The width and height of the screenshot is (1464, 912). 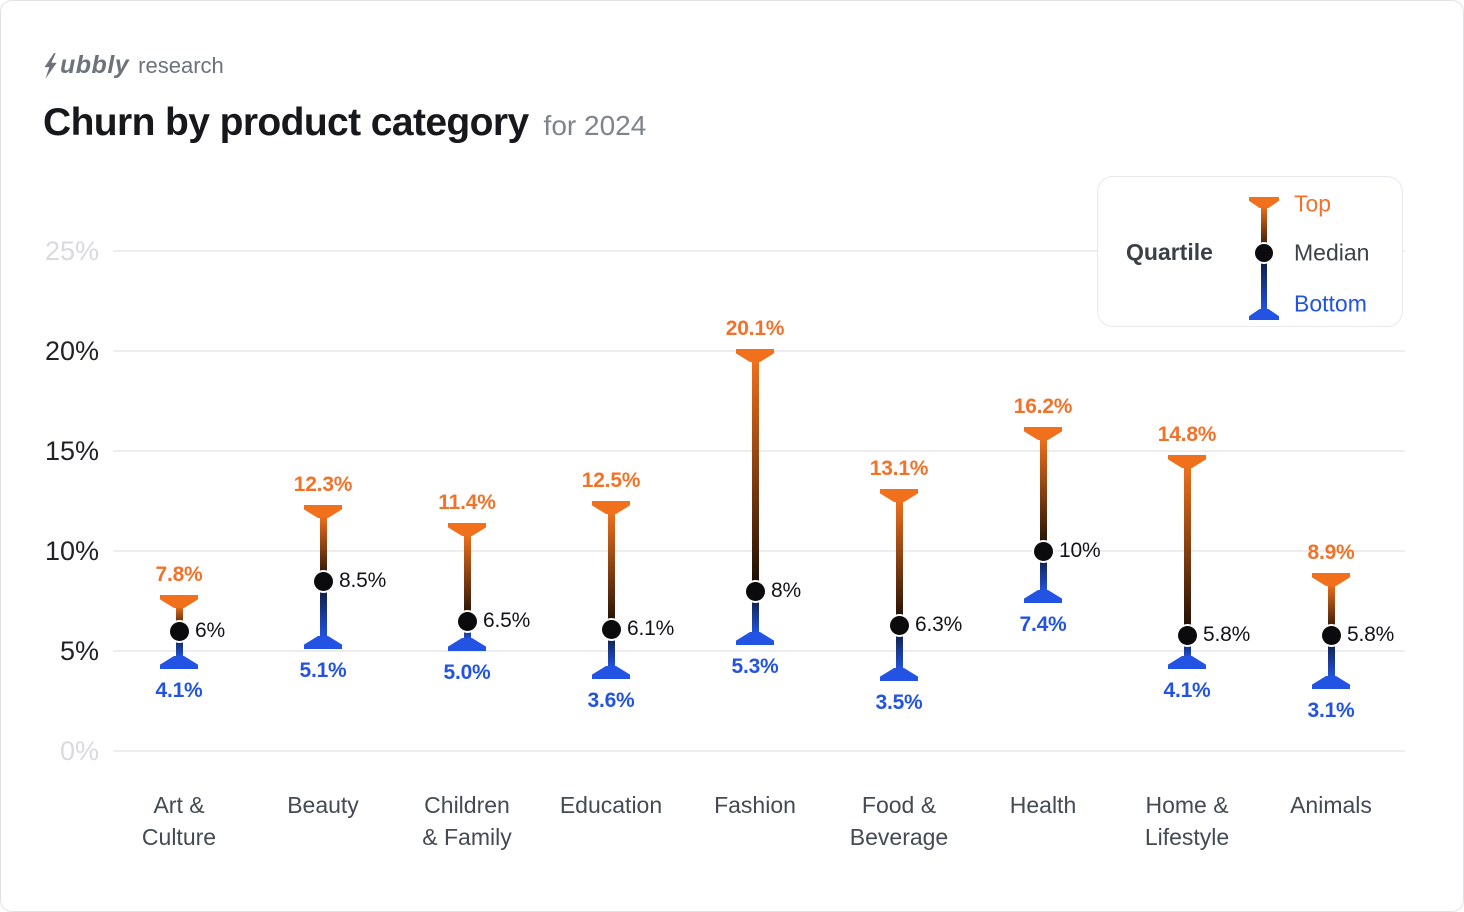 What do you see at coordinates (507, 620) in the screenshot?
I see `median-value-label: 6.5%` at bounding box center [507, 620].